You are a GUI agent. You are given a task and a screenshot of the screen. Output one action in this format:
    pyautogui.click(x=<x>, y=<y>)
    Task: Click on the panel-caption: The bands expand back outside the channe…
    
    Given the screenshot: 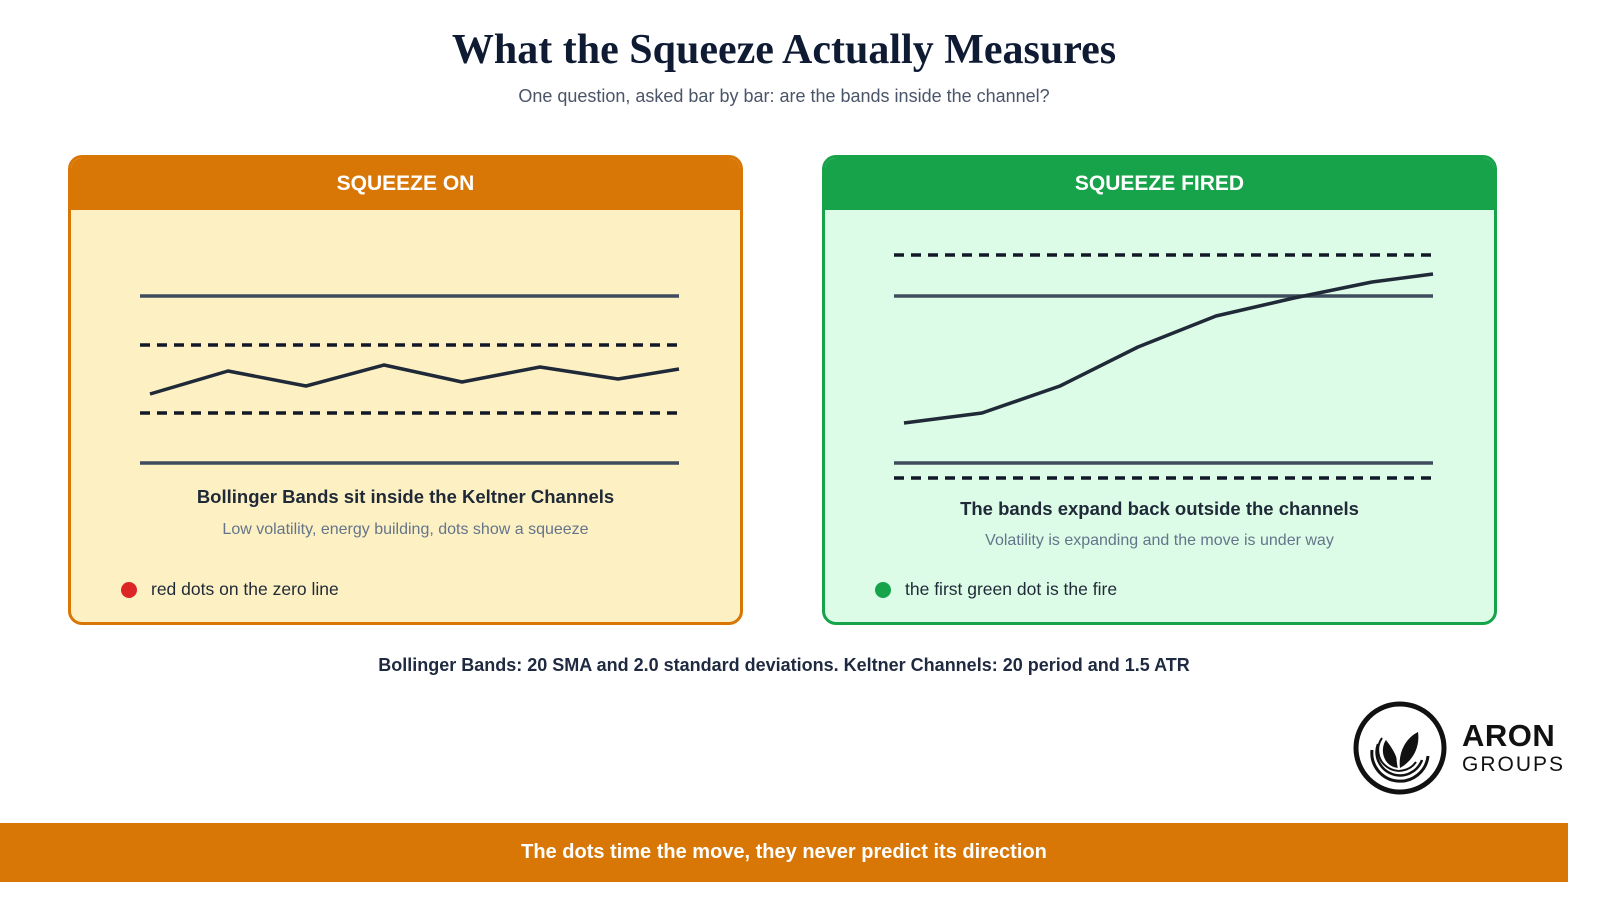 What is the action you would take?
    pyautogui.click(x=1159, y=508)
    